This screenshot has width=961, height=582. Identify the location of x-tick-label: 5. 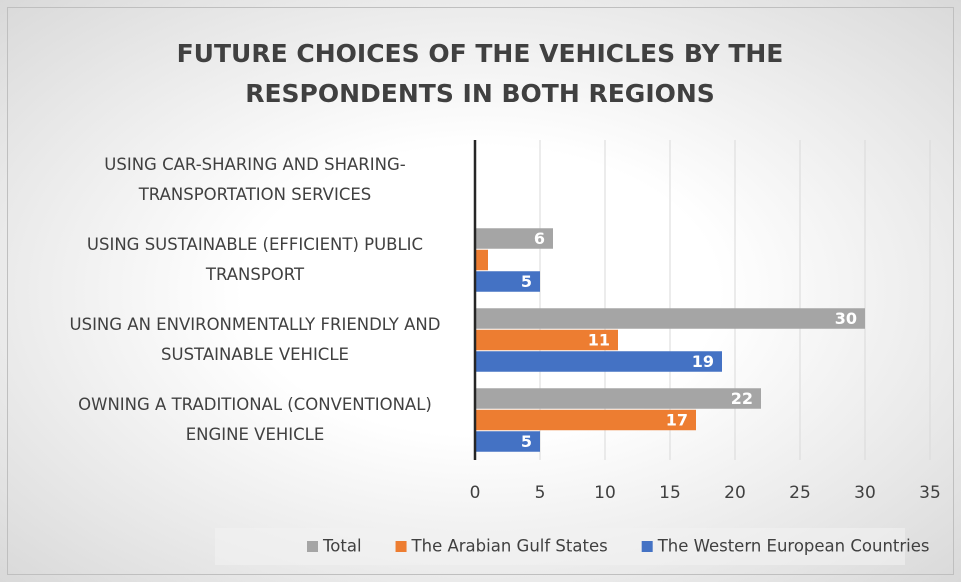
(540, 493).